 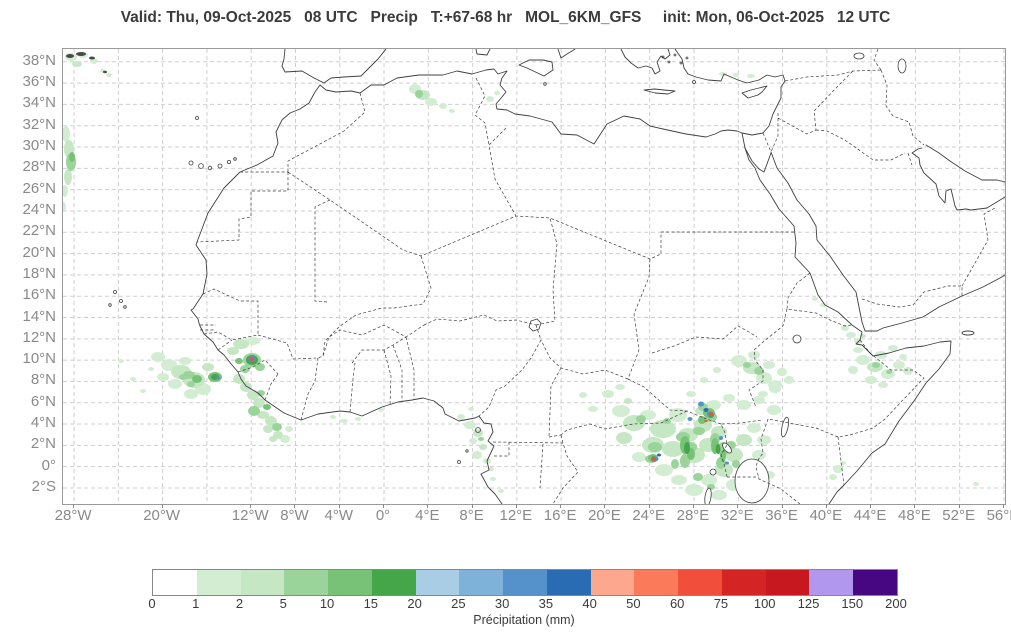 I want to click on lon-label: 0°, so click(x=383, y=515).